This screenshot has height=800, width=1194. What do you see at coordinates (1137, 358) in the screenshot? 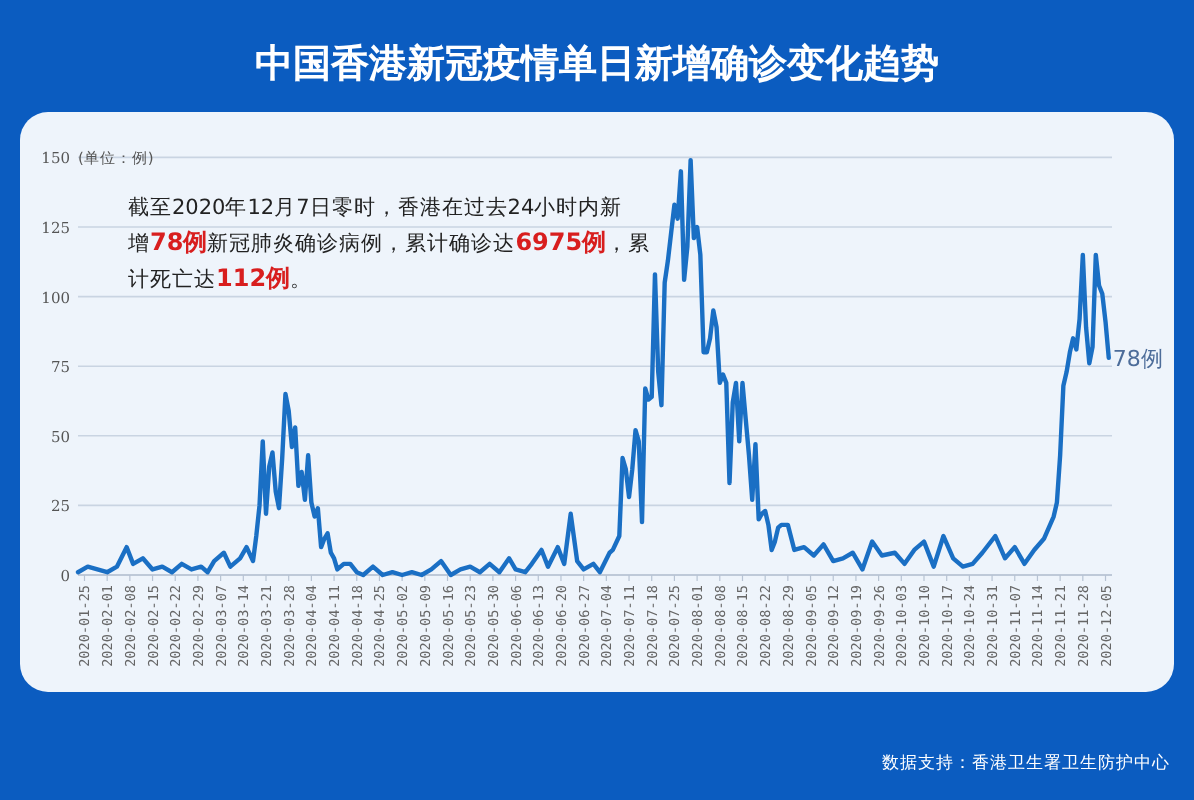
I see `annotation: 78例` at bounding box center [1137, 358].